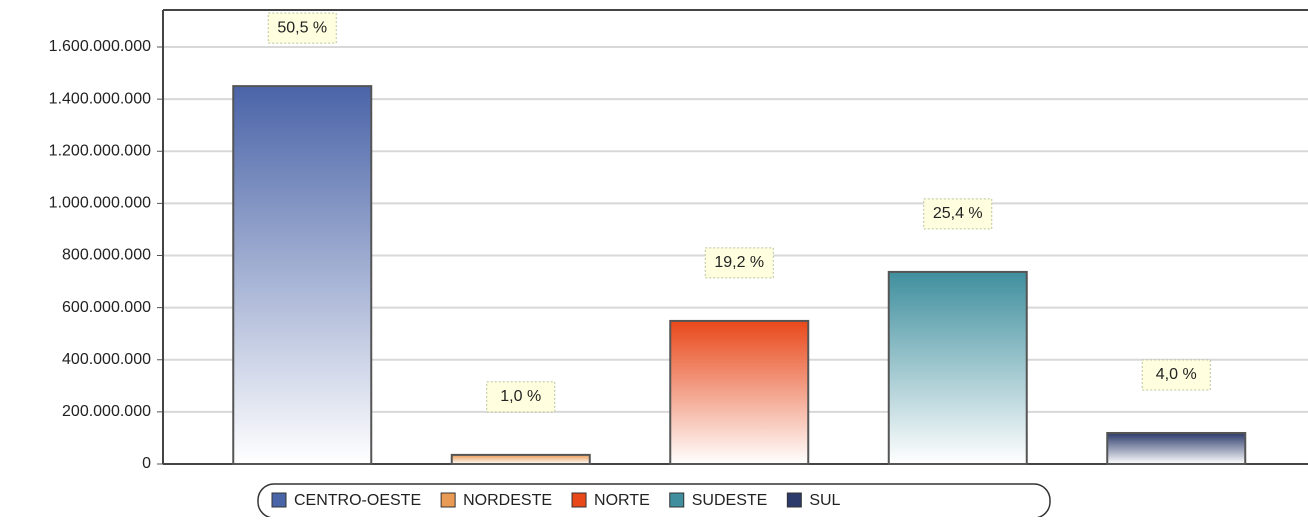 This screenshot has height=522, width=1308. Describe the element at coordinates (146, 463) in the screenshot. I see `y-tick-label: 0` at that location.